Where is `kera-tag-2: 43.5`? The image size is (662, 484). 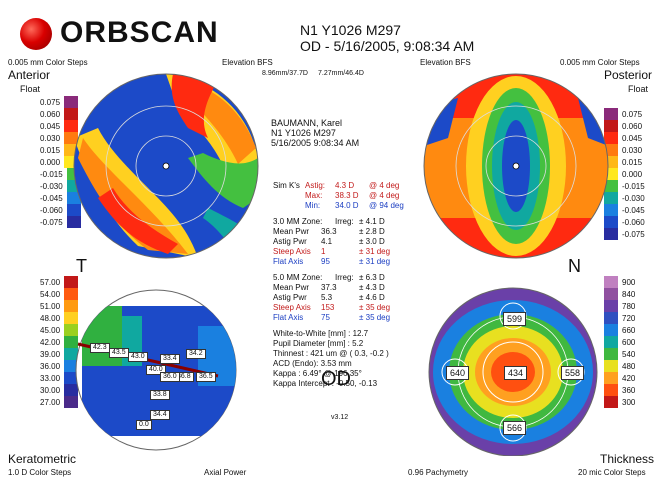
kera-tag-2: 43.5 is located at coordinates (119, 353).